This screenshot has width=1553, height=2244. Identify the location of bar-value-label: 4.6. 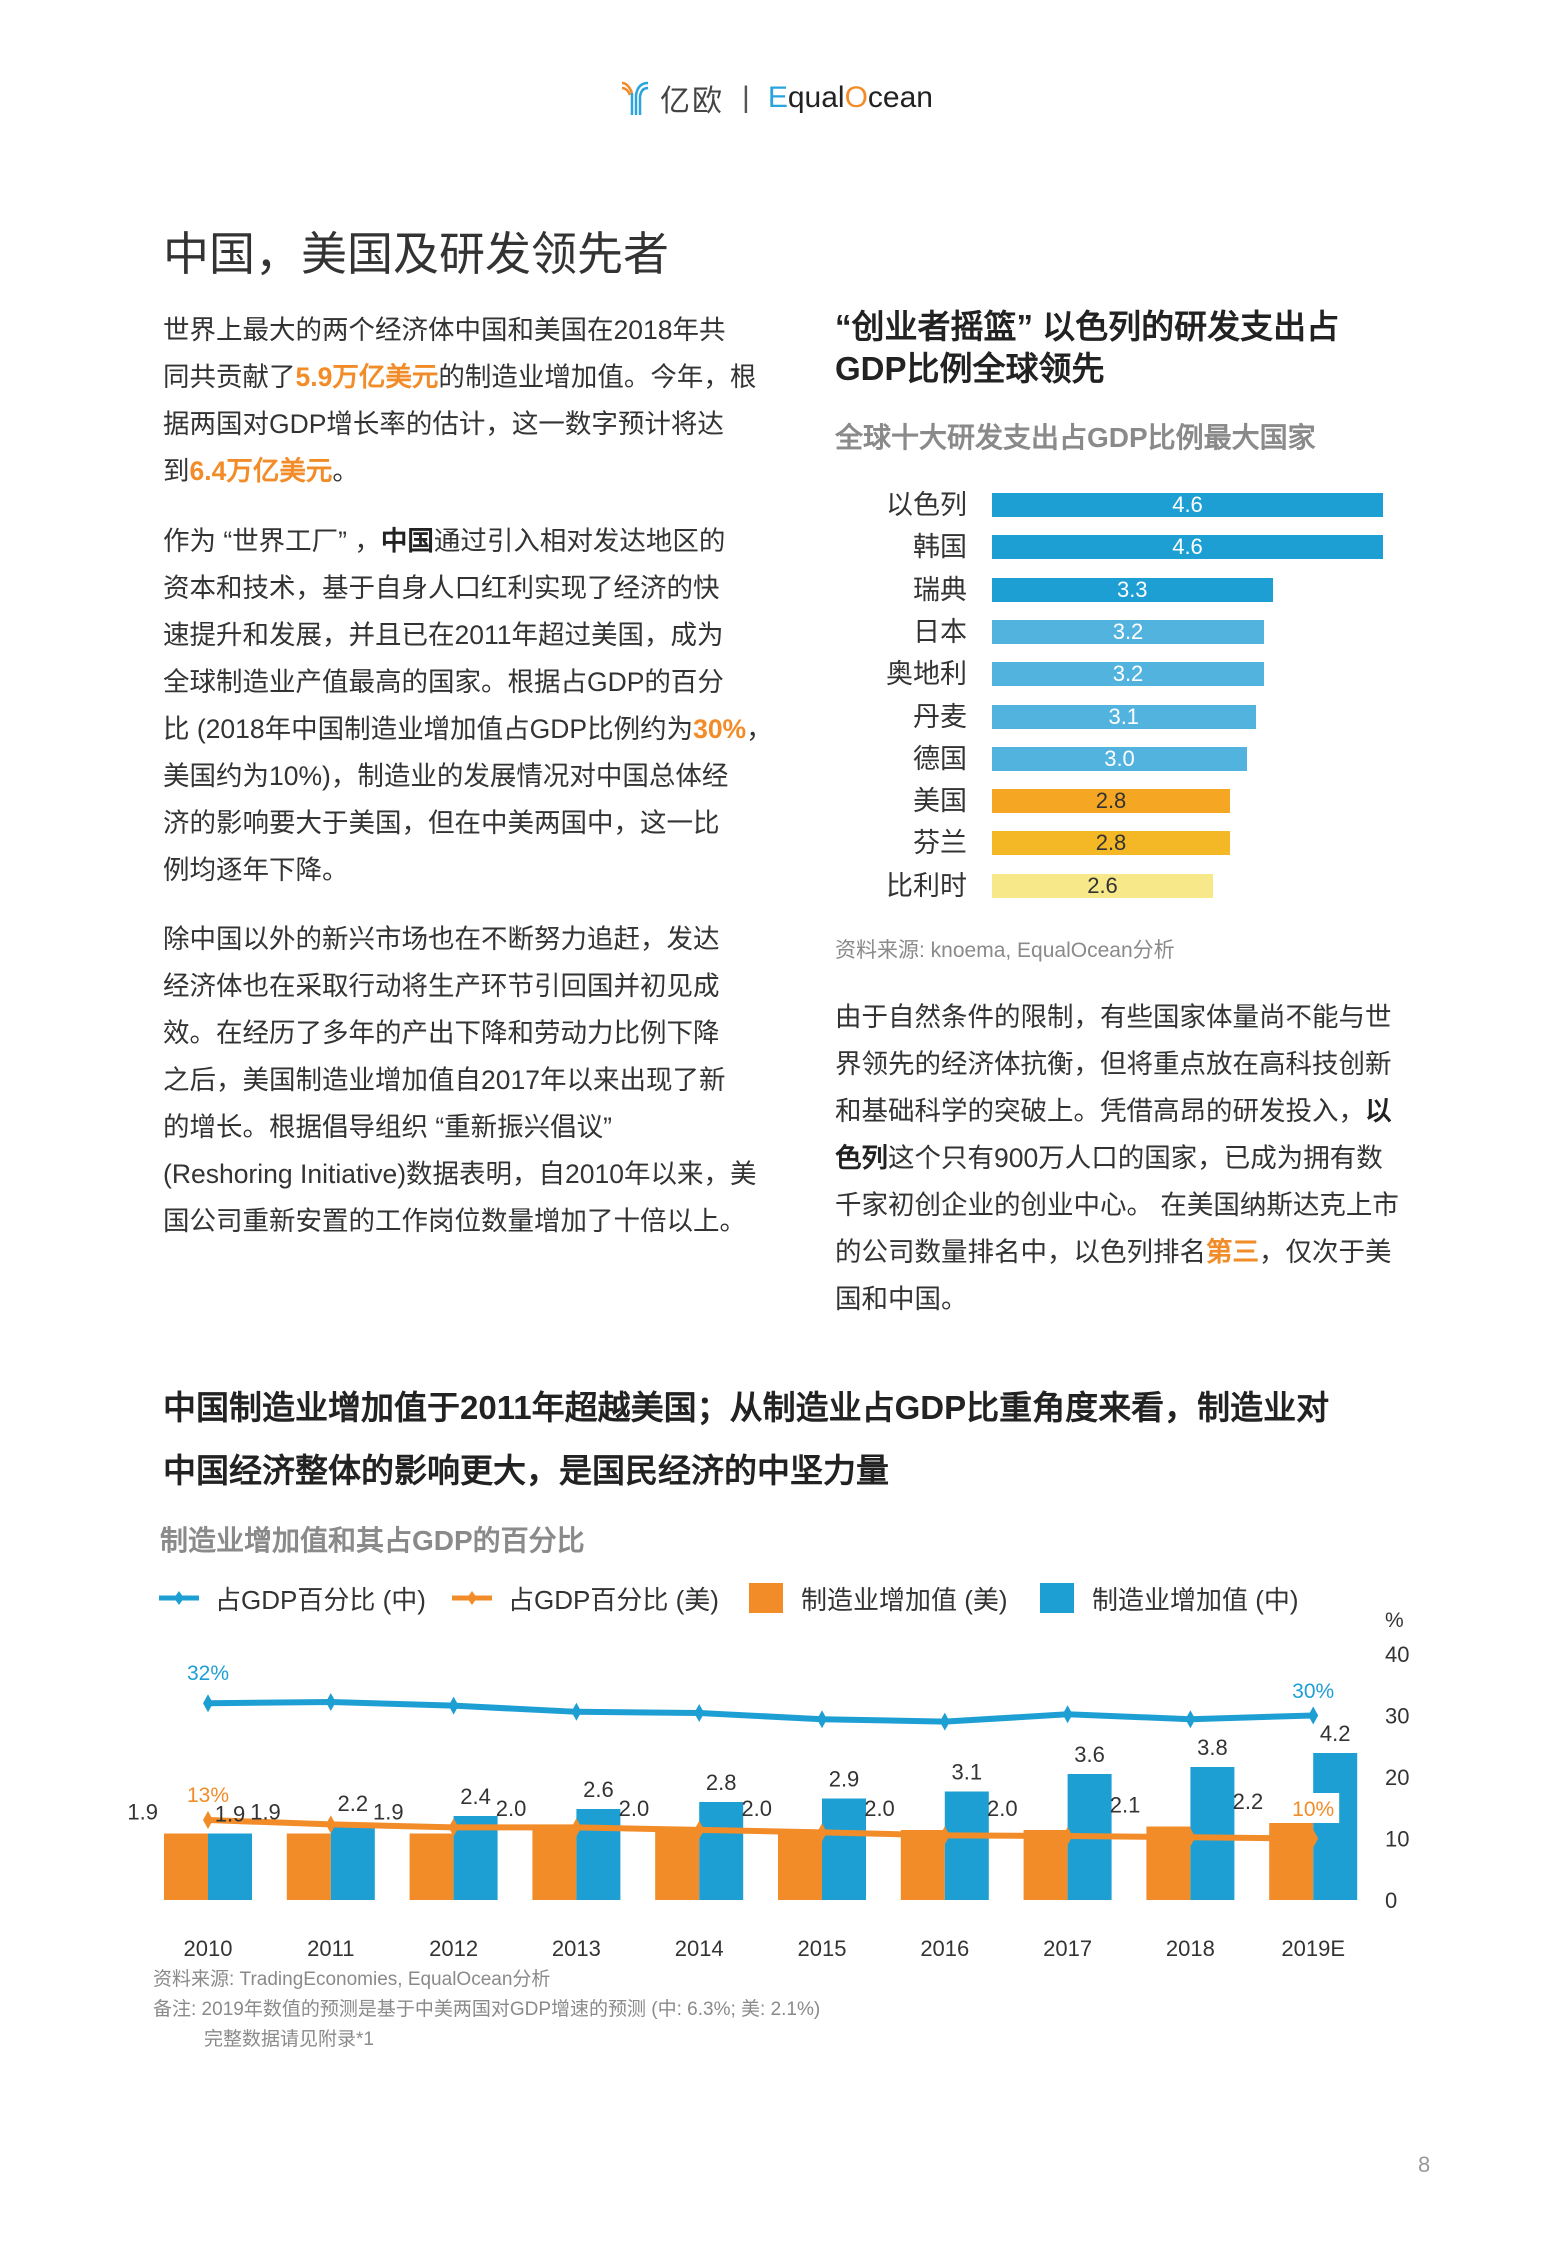
(1187, 504).